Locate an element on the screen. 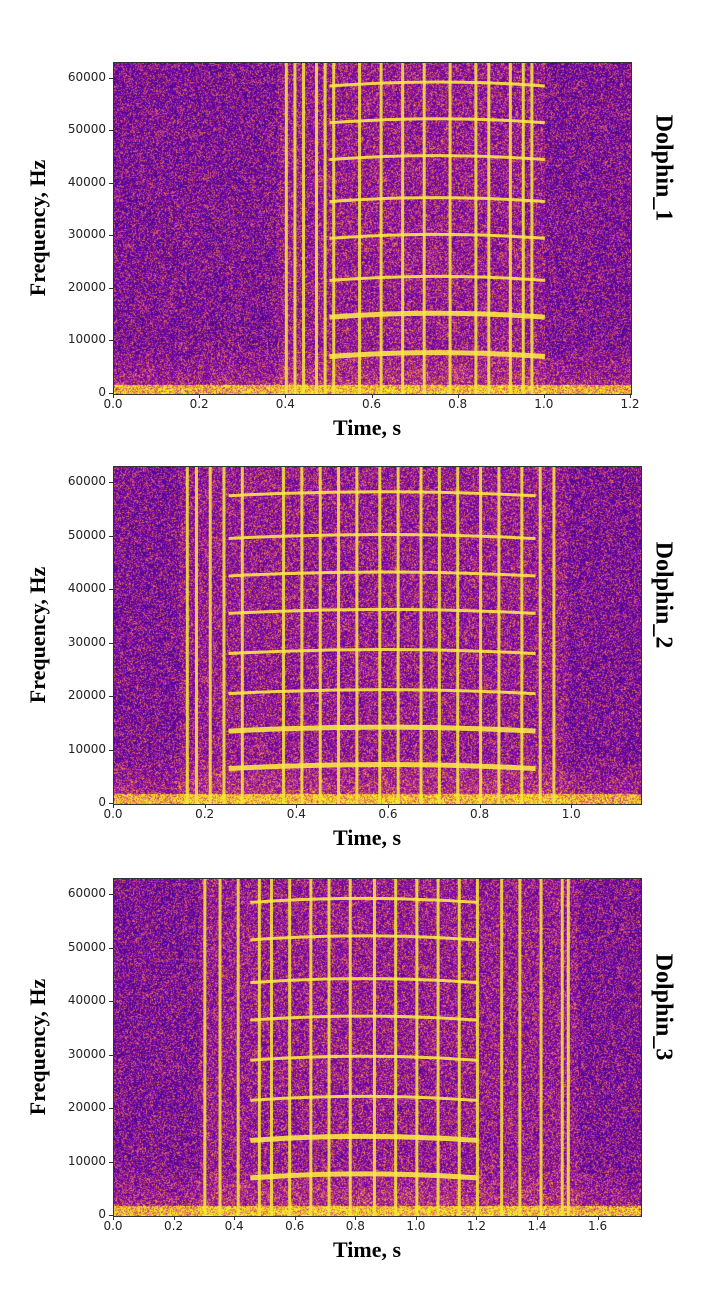 The width and height of the screenshot is (711, 1300). panel-title: Dolphin_2 is located at coordinates (663, 594).